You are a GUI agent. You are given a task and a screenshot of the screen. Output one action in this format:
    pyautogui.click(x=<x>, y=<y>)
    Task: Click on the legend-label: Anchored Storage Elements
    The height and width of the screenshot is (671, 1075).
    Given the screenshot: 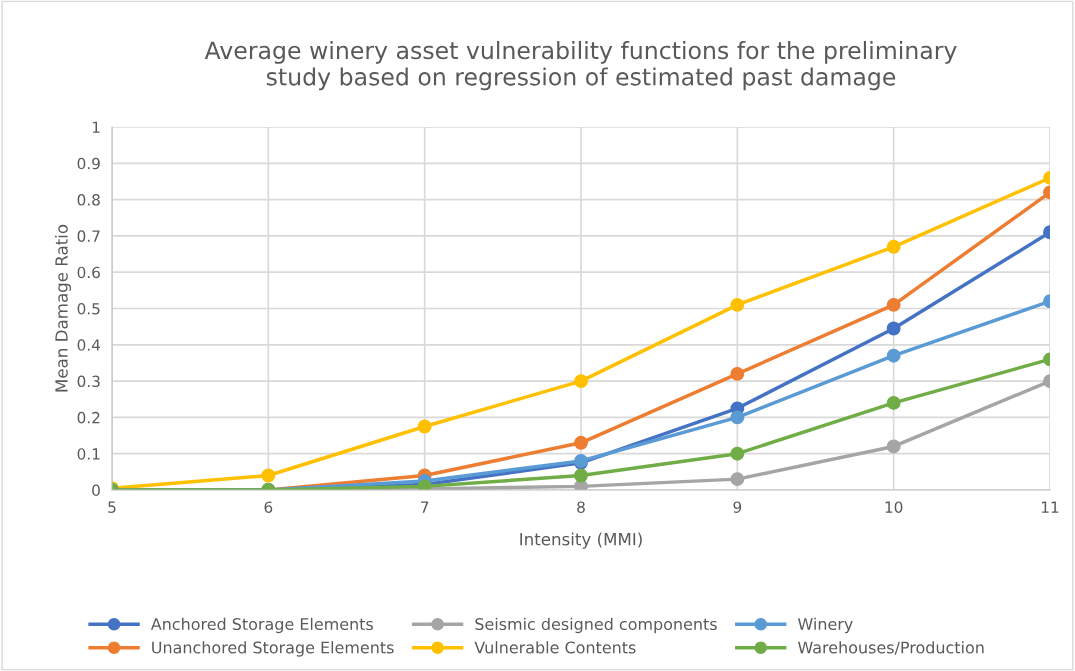 What is the action you would take?
    pyautogui.click(x=261, y=625)
    